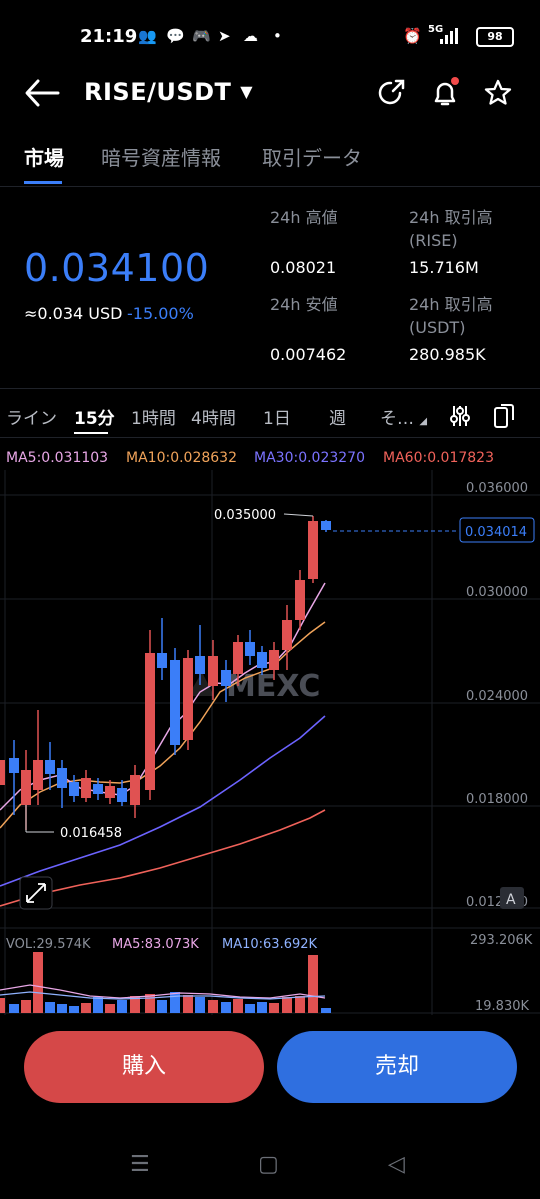  Describe the element at coordinates (144, 1067) in the screenshot. I see `buy-button: 購入` at that location.